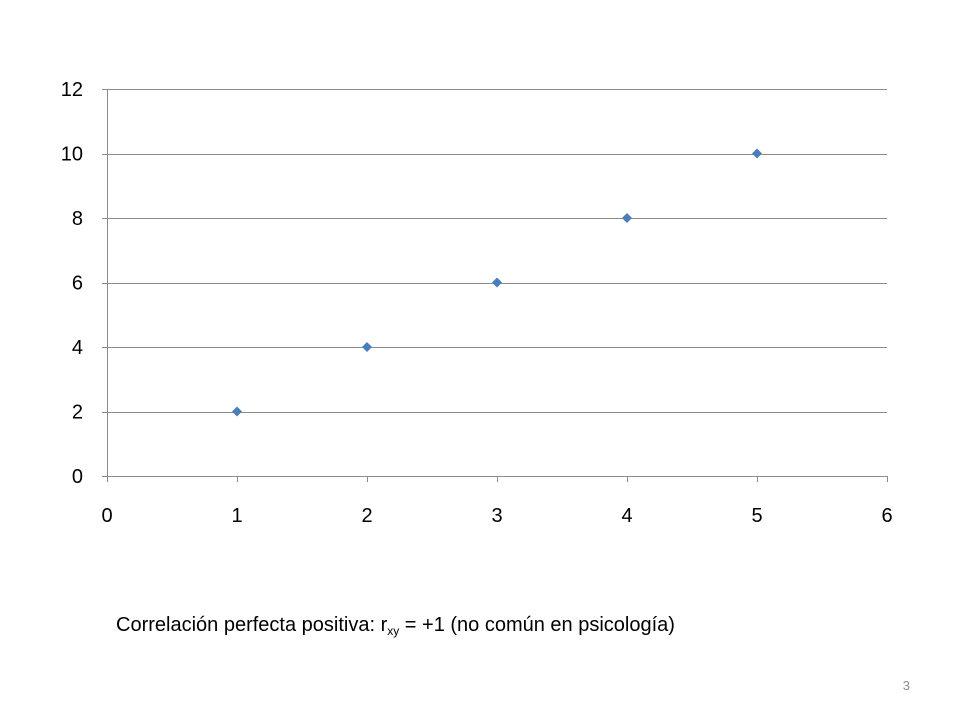  Describe the element at coordinates (366, 516) in the screenshot. I see `x-tick-label-2: 2` at that location.